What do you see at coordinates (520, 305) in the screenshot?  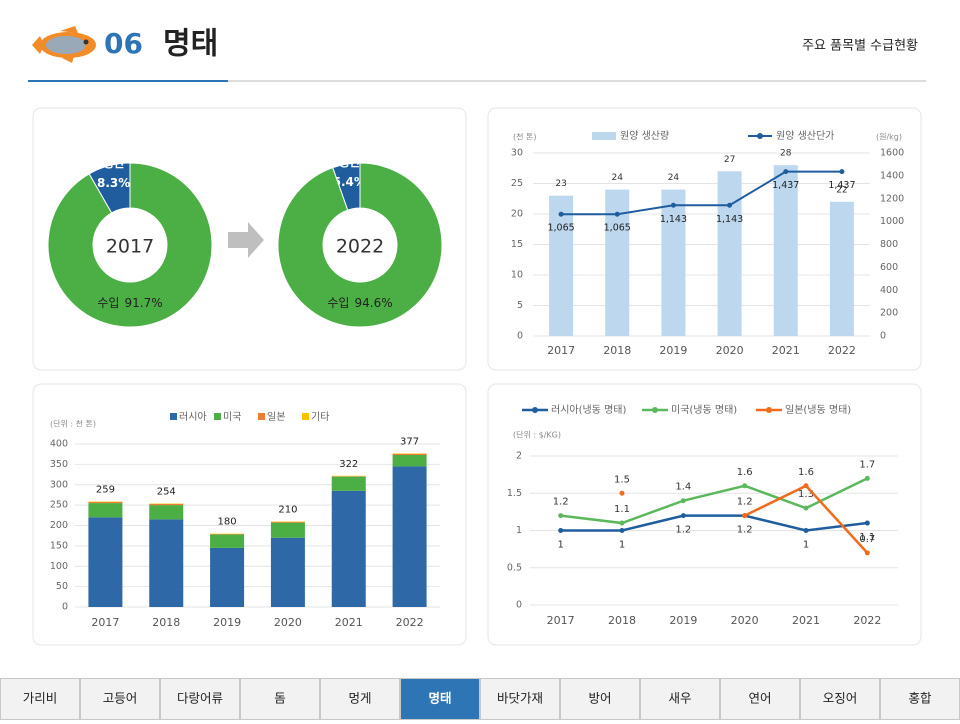 I see `y-tick-label: 5` at bounding box center [520, 305].